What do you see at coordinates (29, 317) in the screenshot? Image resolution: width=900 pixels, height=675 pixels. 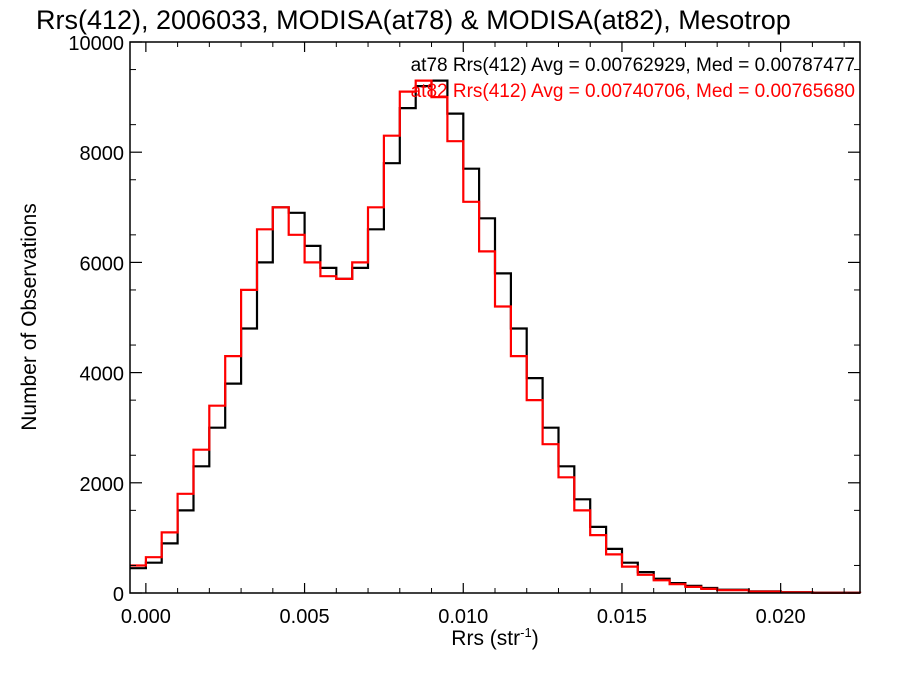 I see `y-axis-title: Number of Observations` at bounding box center [29, 317].